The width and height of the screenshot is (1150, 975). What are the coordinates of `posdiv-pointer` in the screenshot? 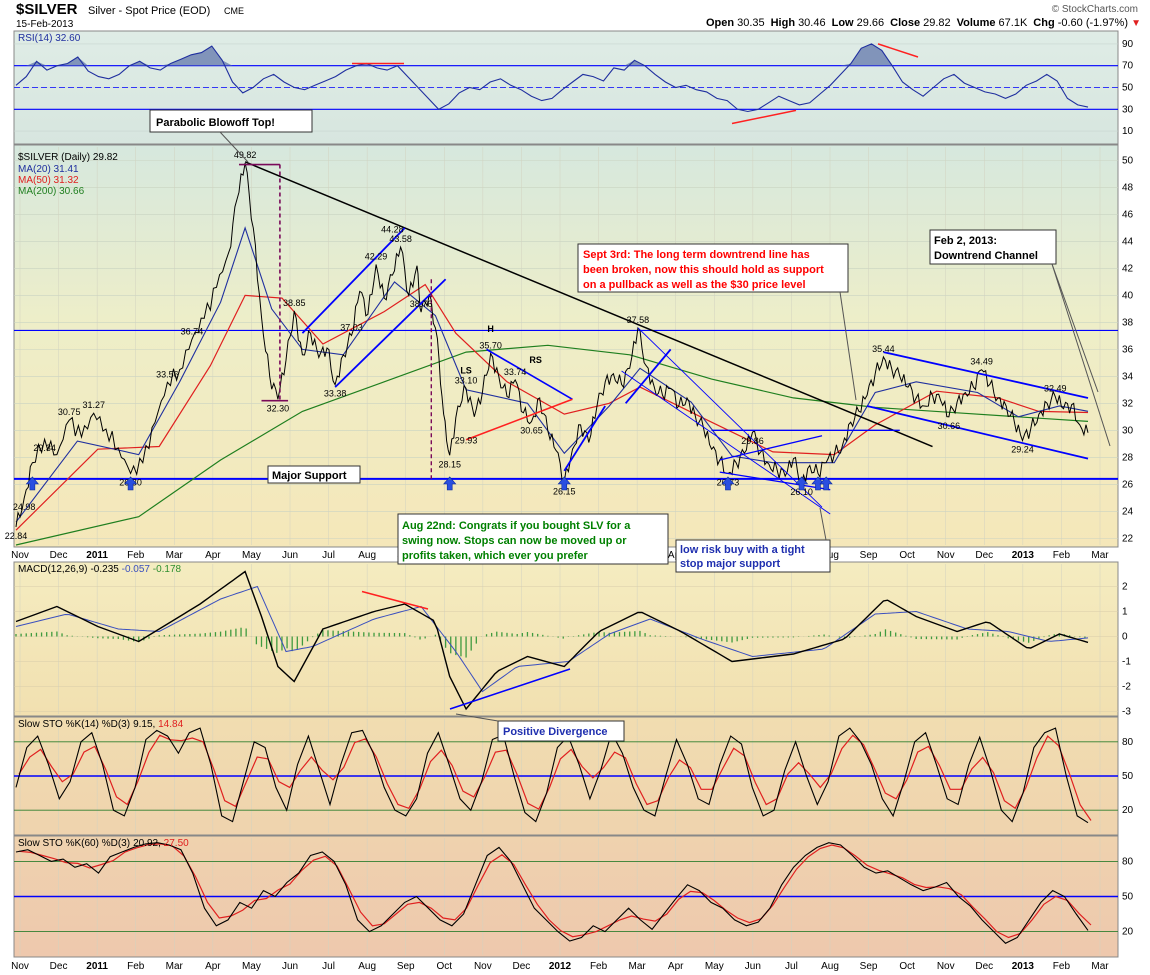 It's located at (477, 717).